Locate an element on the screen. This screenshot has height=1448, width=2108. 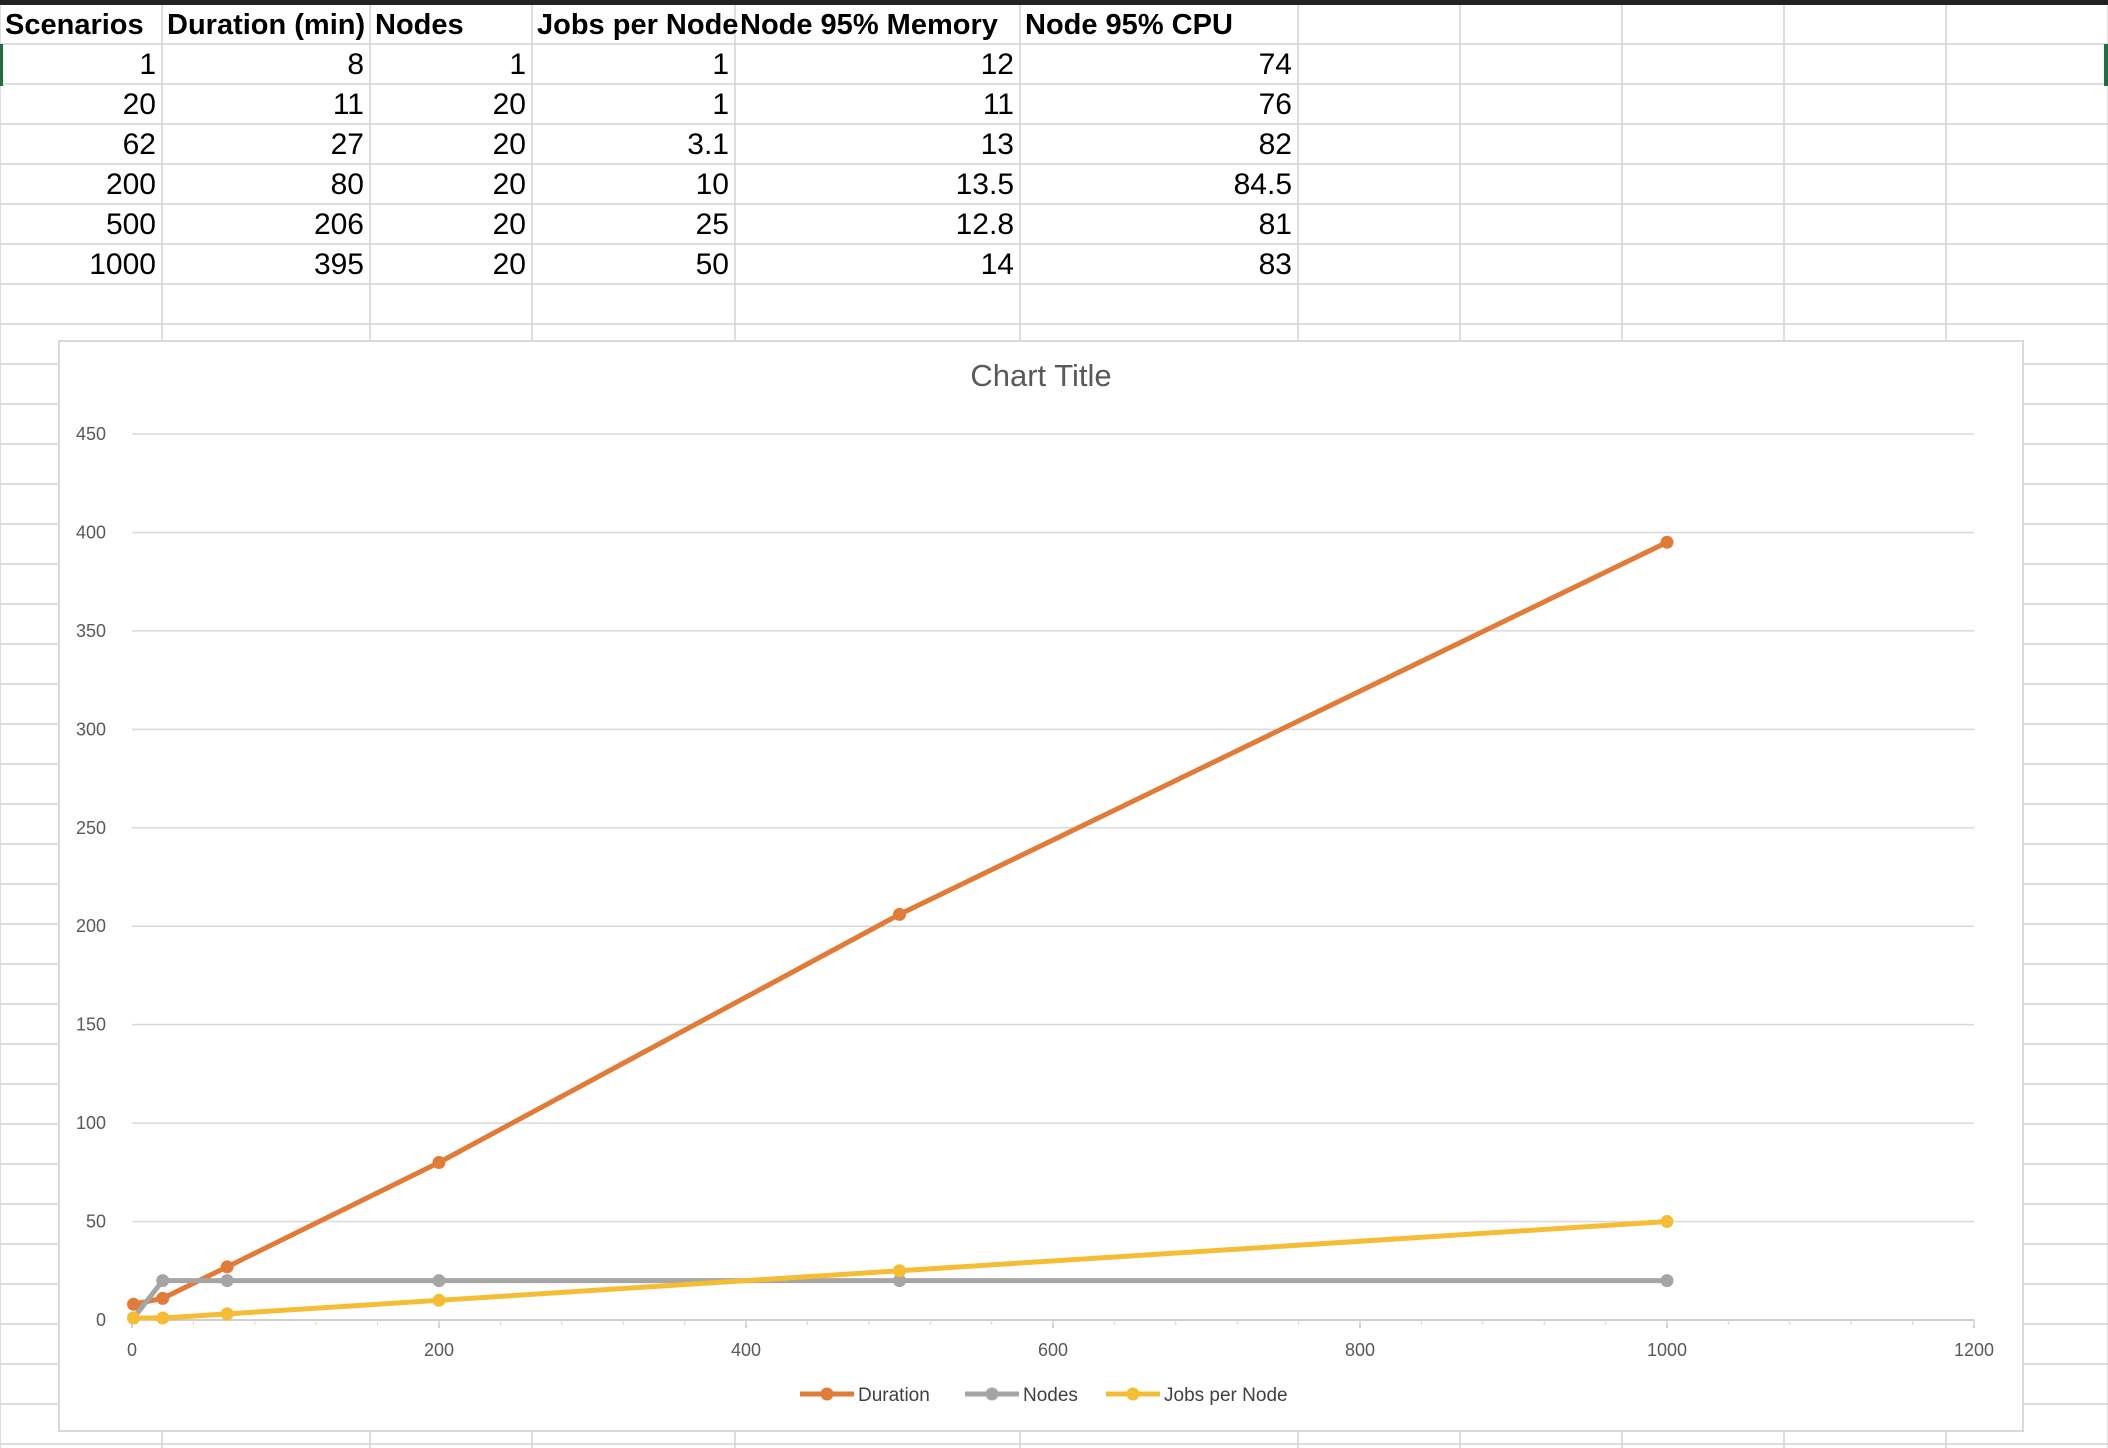
series-line is located at coordinates (899, 1299).